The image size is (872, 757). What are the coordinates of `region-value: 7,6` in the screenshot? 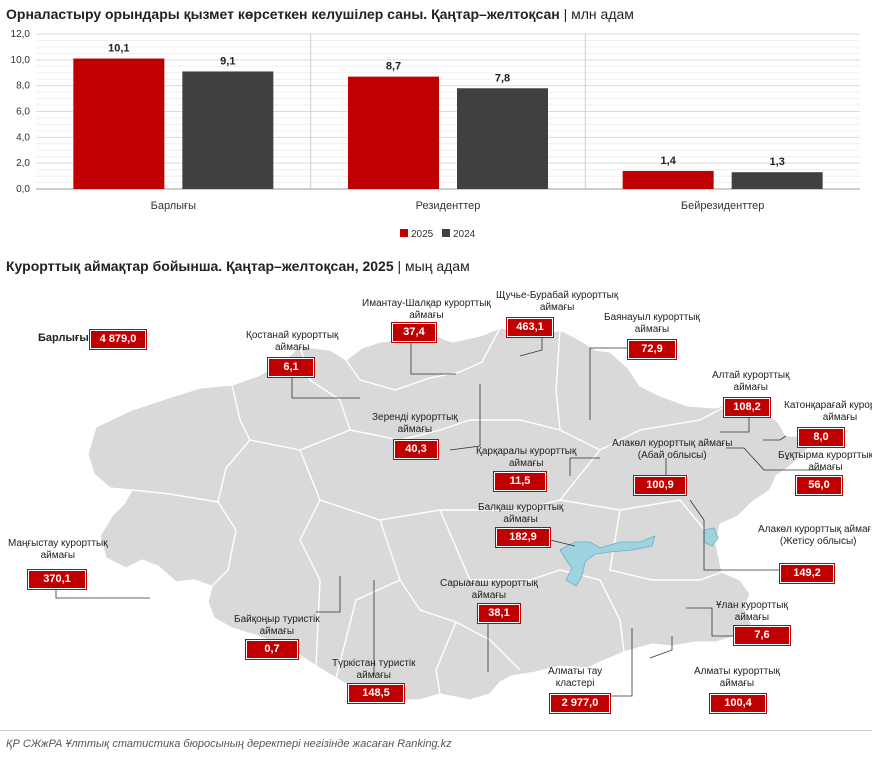 It's located at (762, 635).